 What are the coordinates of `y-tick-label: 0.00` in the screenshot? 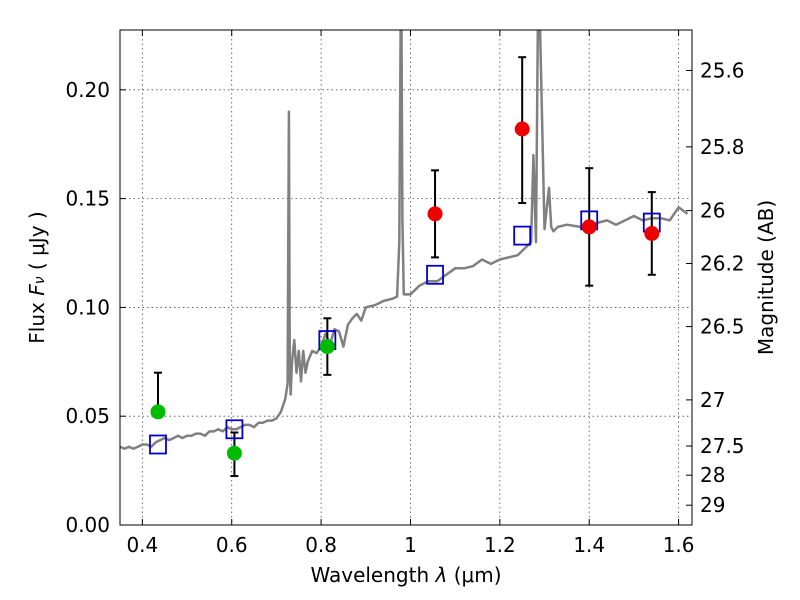 It's located at (87, 525).